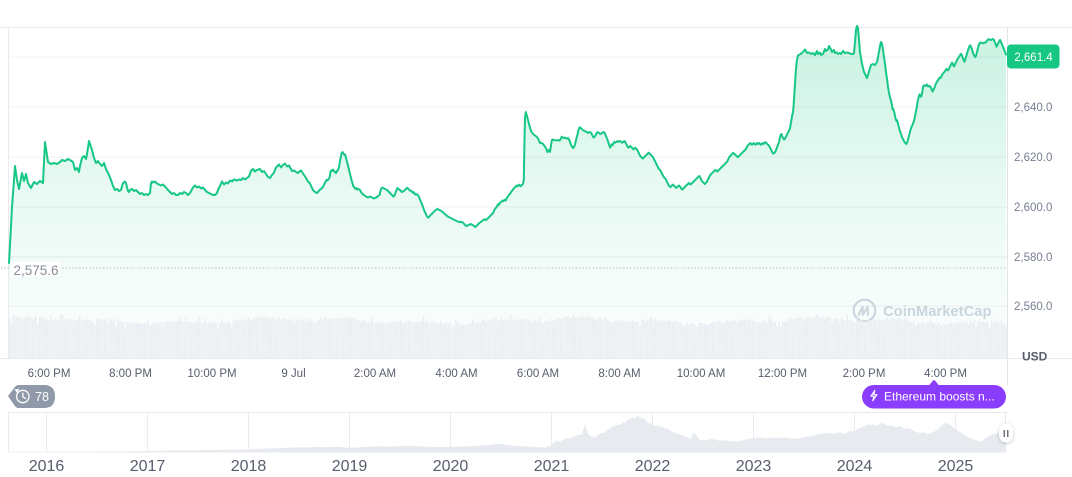 The image size is (1072, 477). Describe the element at coordinates (42, 397) in the screenshot. I see `svg-text: 78` at that location.